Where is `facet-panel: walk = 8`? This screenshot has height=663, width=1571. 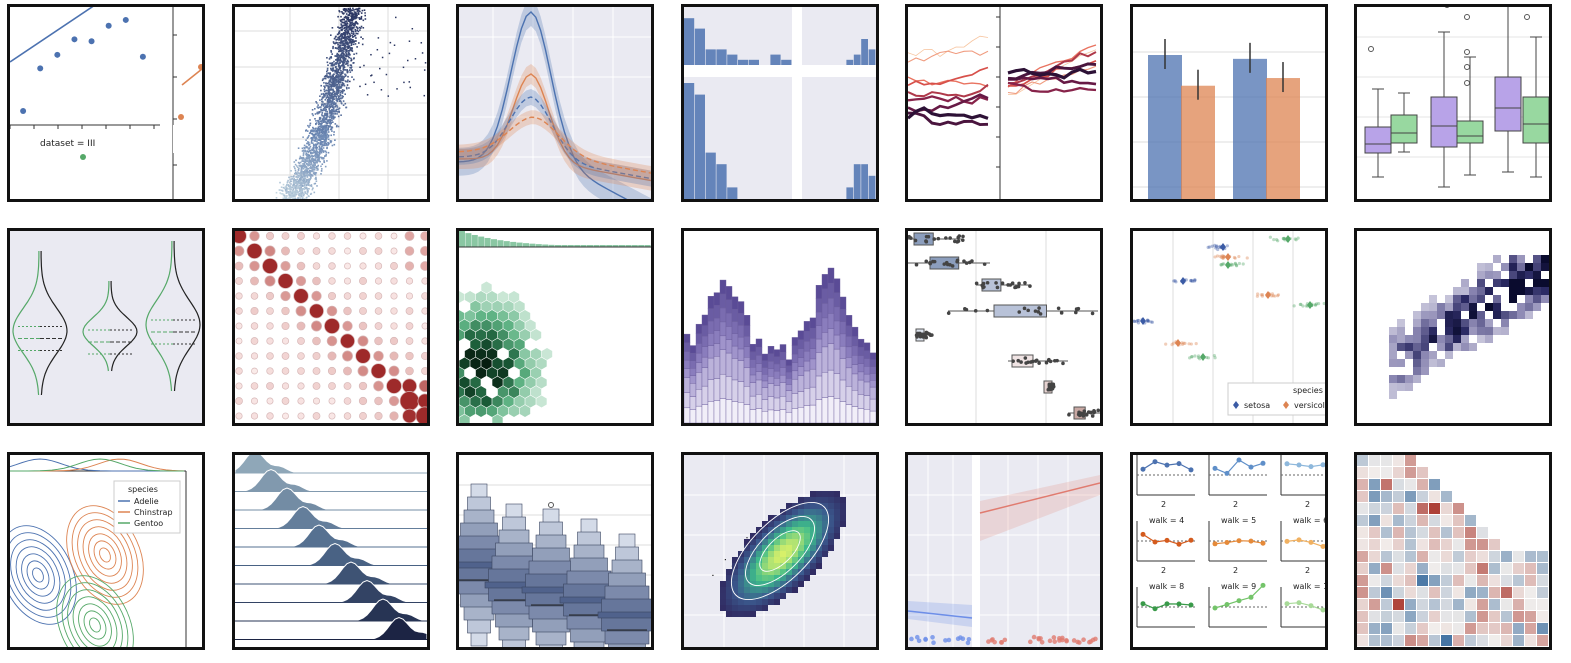
facet-panel: walk = 8 is located at coordinates (1165, 605).